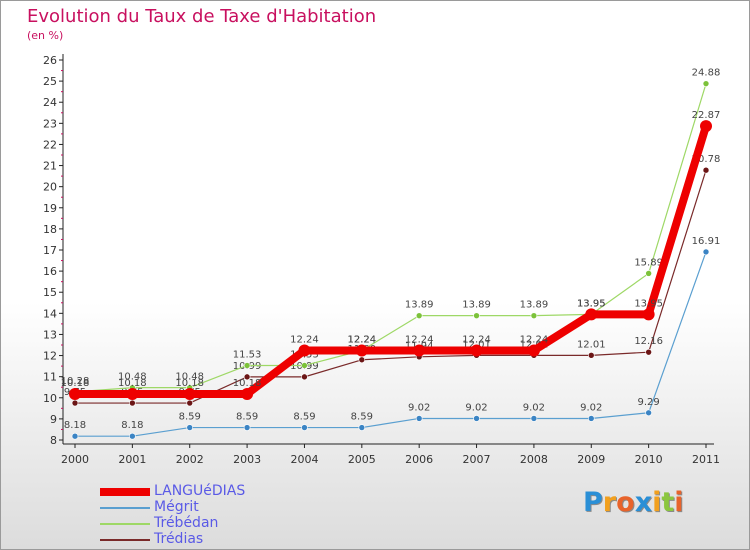  I want to click on y-tick-label: 19, so click(50, 208).